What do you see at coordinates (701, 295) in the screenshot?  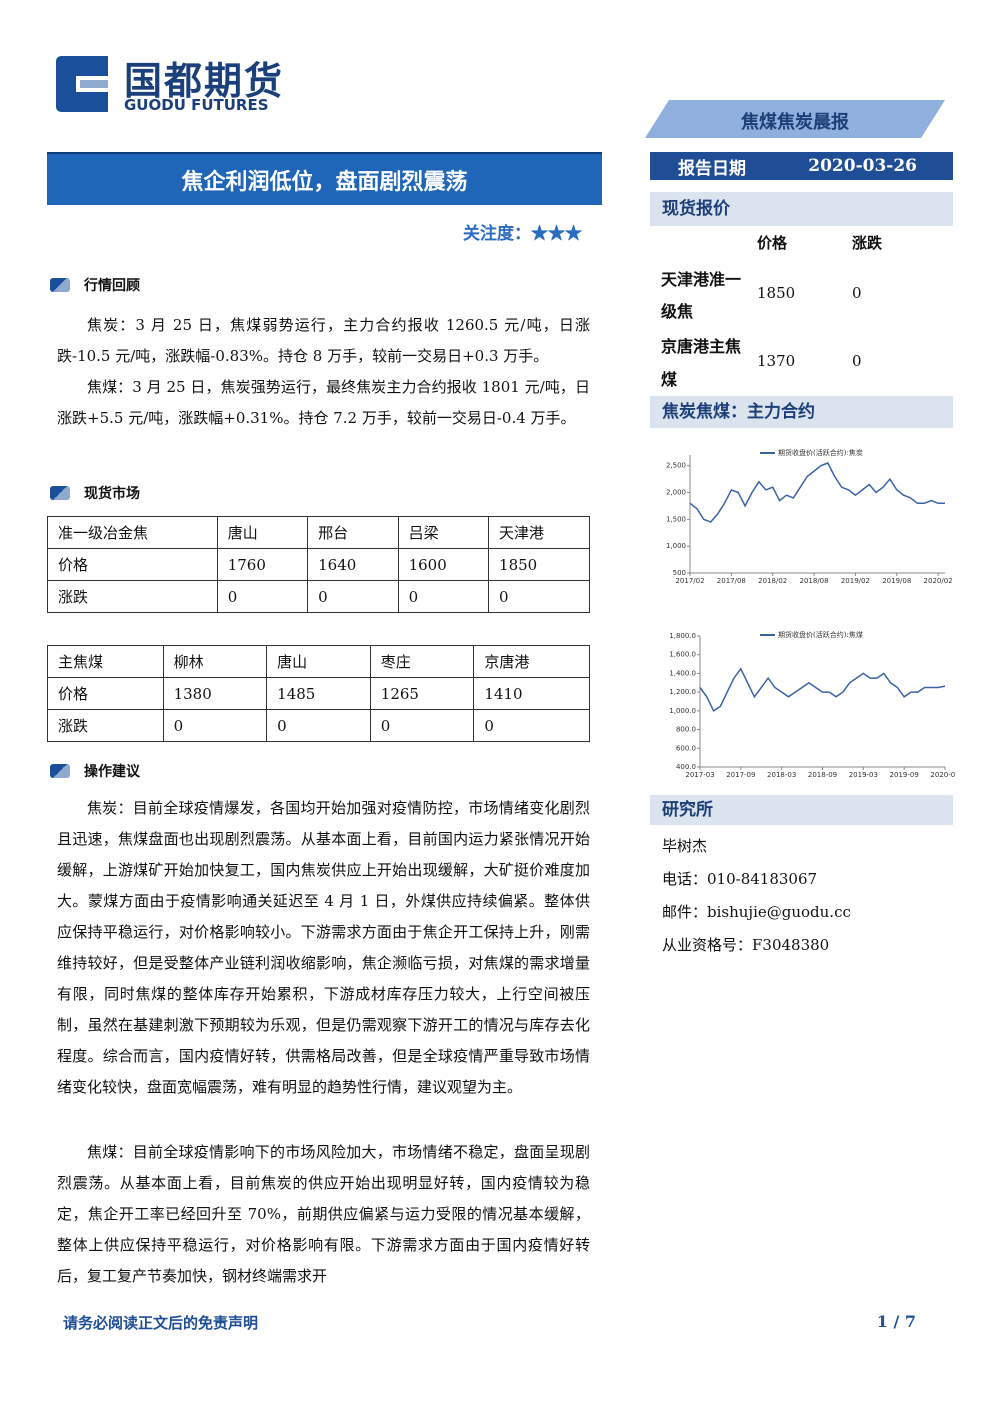 I see `spot-name: 天津港准一级焦` at bounding box center [701, 295].